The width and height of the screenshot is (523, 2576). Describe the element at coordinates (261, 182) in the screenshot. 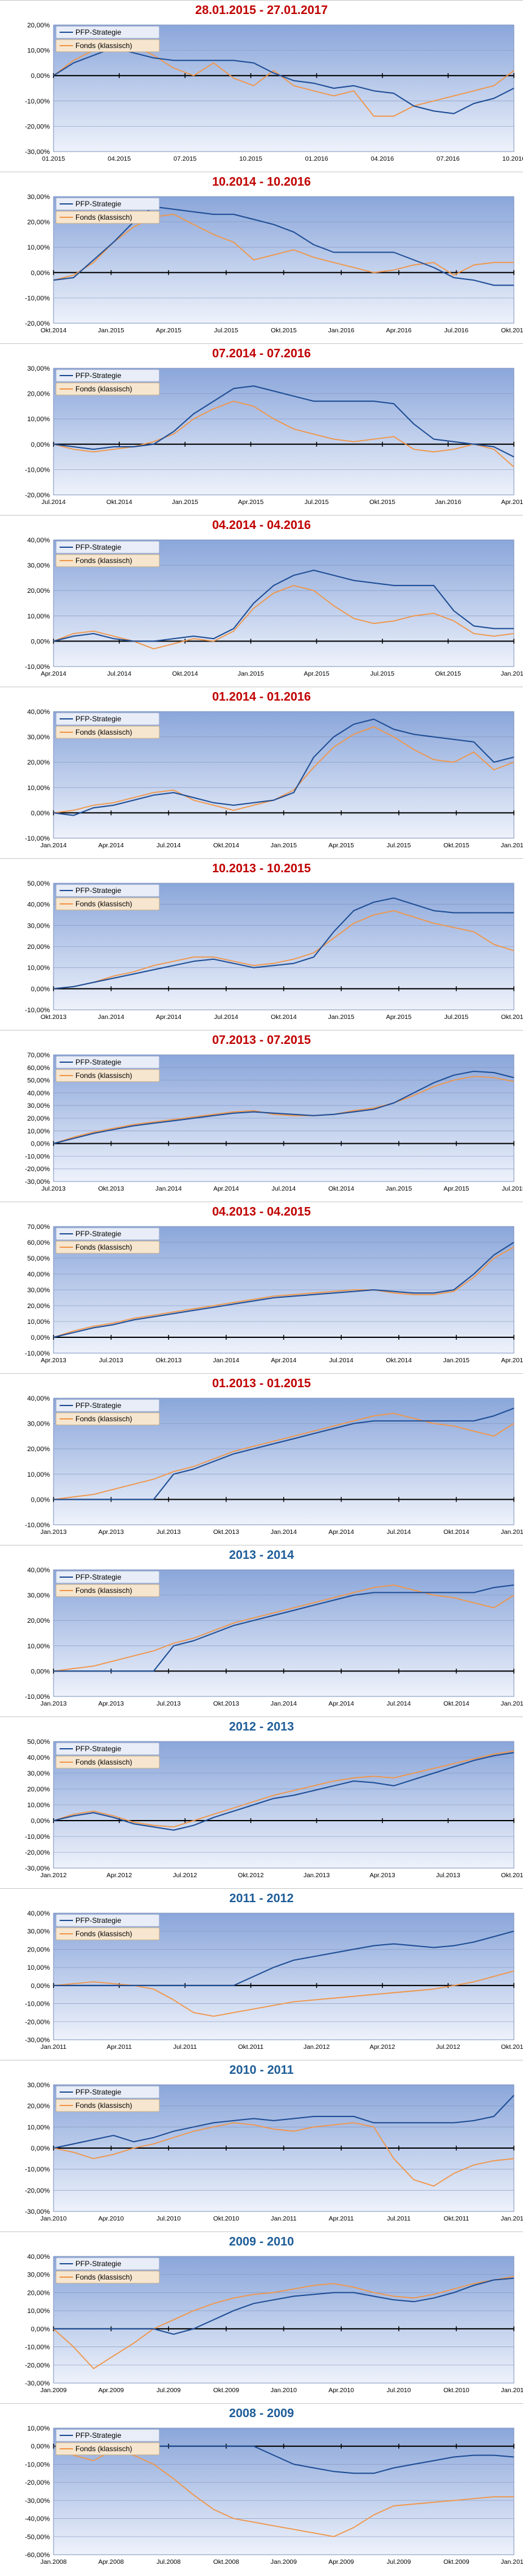

I see `chart-title: 10.2014 - 10.2016` at that location.